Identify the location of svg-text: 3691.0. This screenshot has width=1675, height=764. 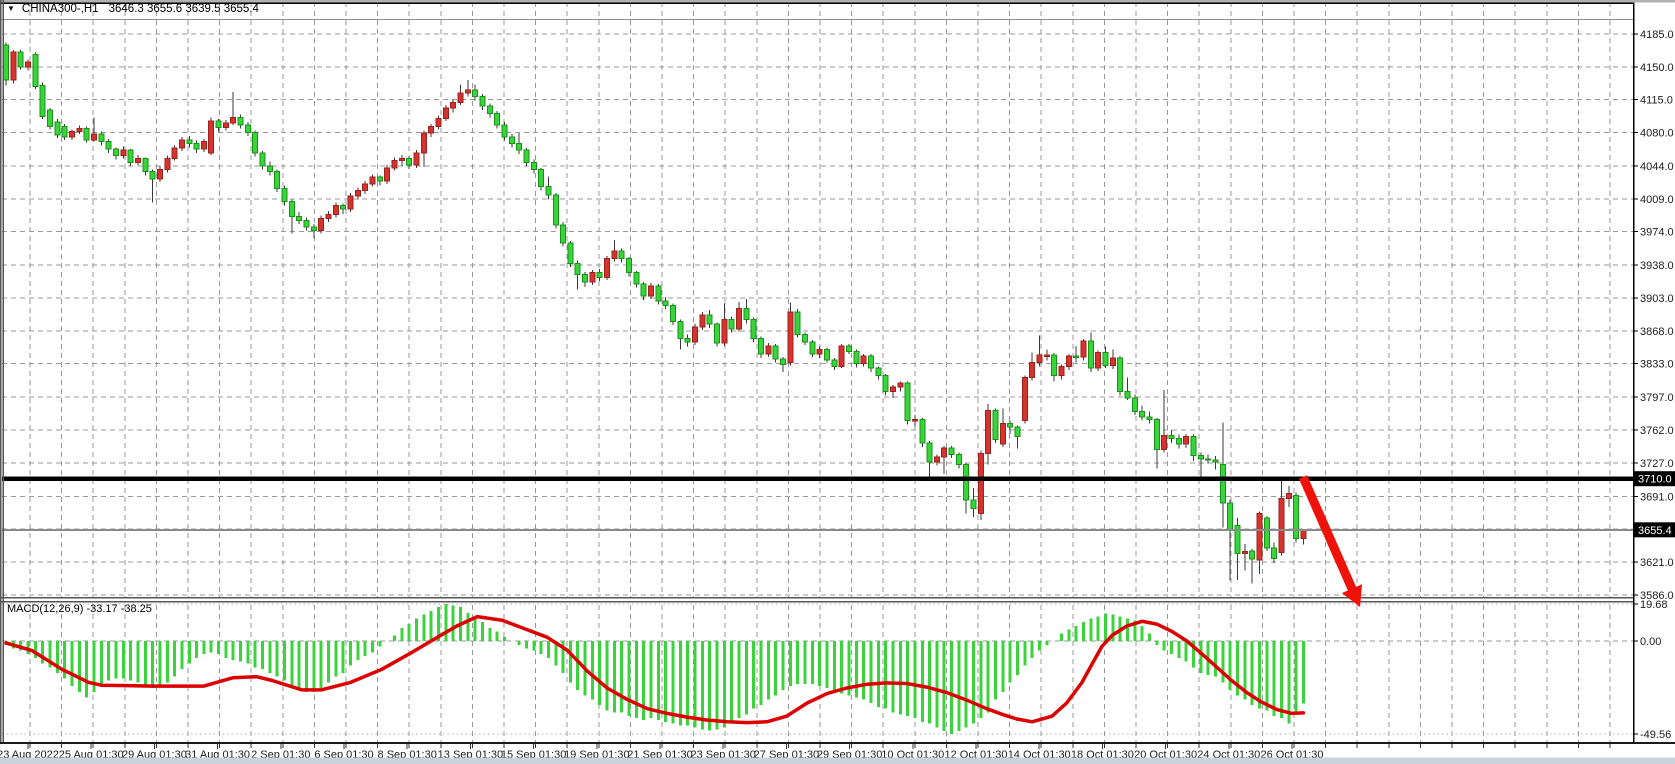
(1657, 497).